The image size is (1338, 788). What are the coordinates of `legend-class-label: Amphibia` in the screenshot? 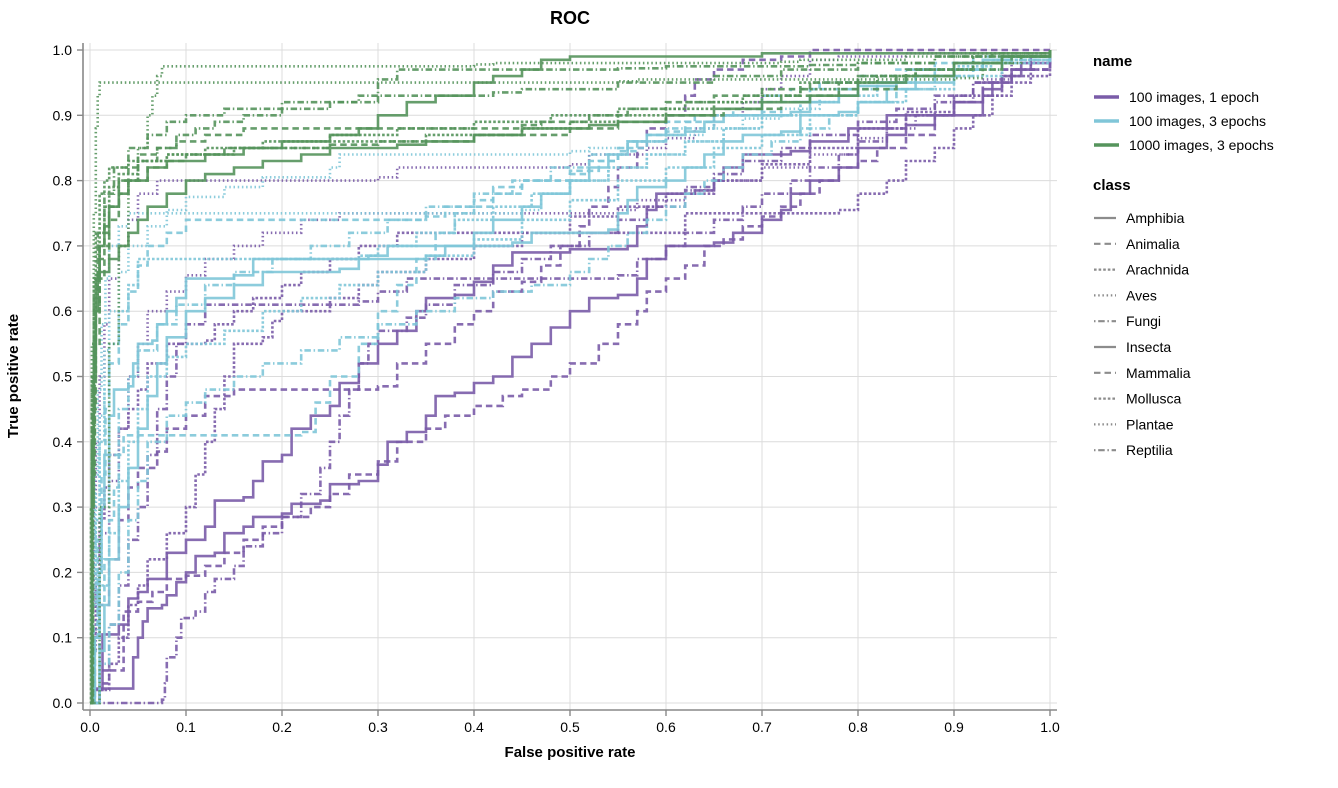 It's located at (1155, 218).